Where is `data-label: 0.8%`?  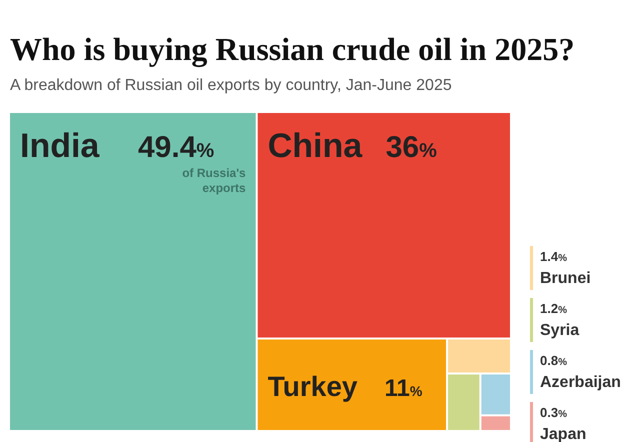
data-label: 0.8% is located at coordinates (554, 360).